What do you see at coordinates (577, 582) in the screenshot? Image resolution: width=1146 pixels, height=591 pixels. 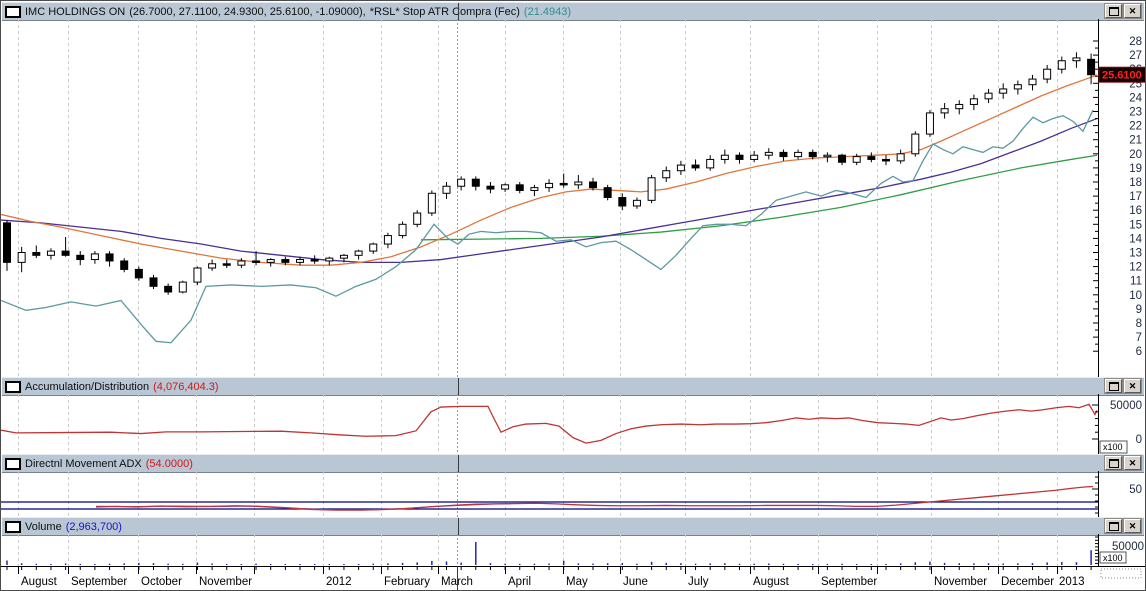 I see `month-label: May` at bounding box center [577, 582].